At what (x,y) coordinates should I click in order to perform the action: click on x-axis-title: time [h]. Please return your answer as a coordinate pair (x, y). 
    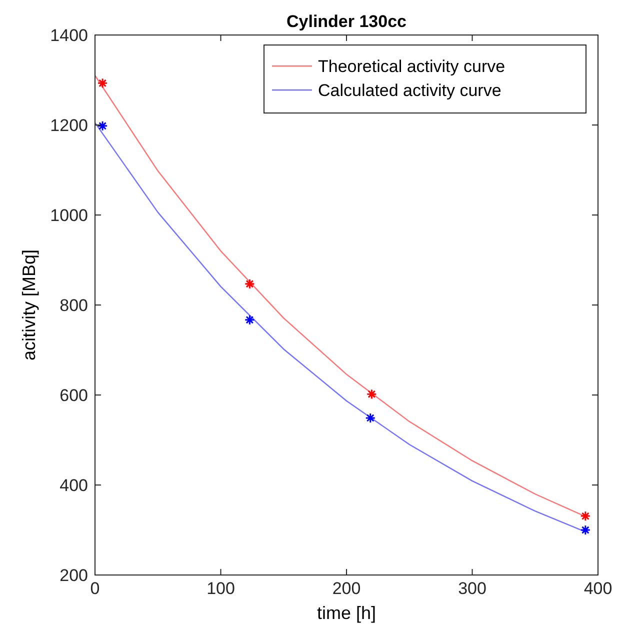
    Looking at the image, I should click on (346, 613).